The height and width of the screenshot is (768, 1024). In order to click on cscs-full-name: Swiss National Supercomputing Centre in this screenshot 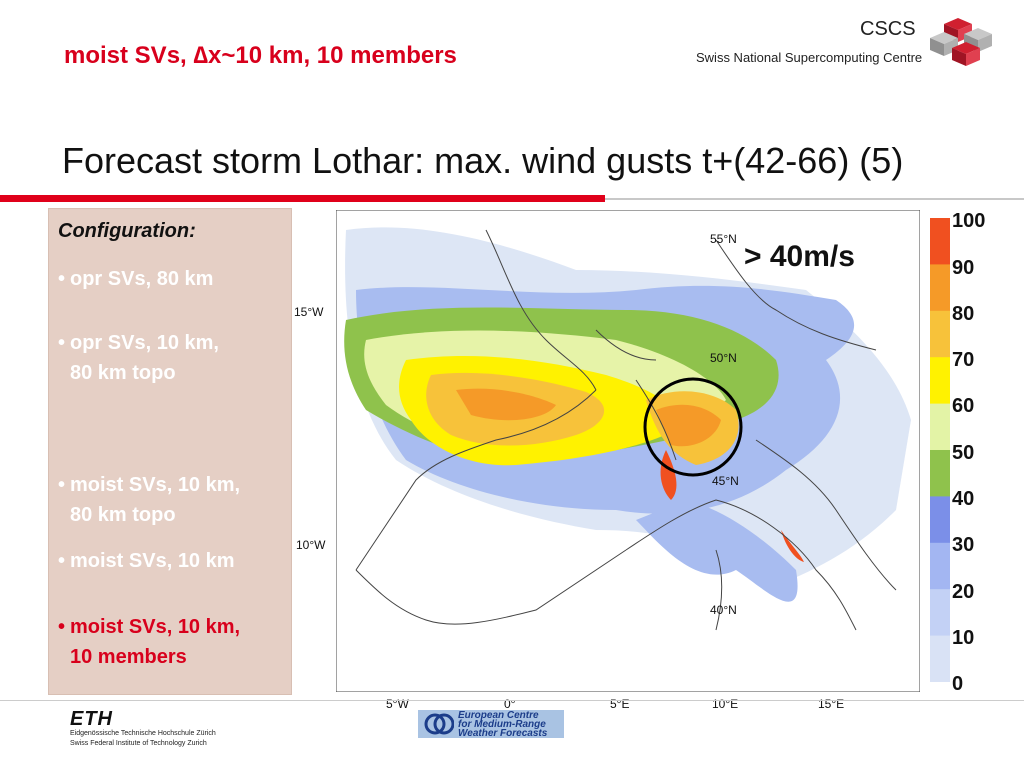, I will do `click(809, 57)`.